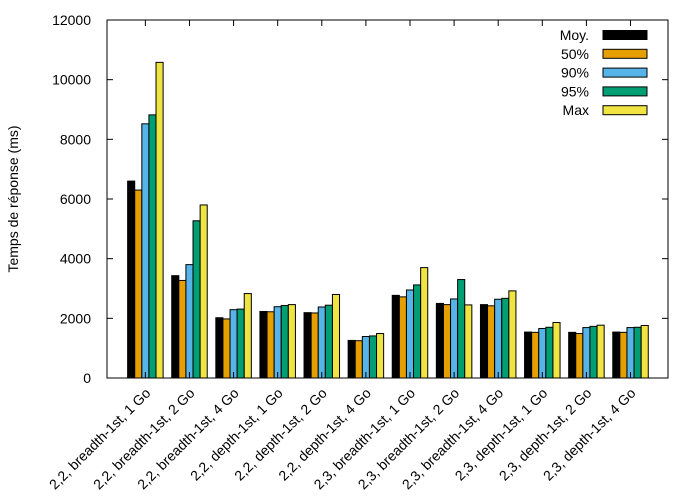 Image resolution: width=683 pixels, height=500 pixels. What do you see at coordinates (575, 73) in the screenshot?
I see `legend-label: 90%` at bounding box center [575, 73].